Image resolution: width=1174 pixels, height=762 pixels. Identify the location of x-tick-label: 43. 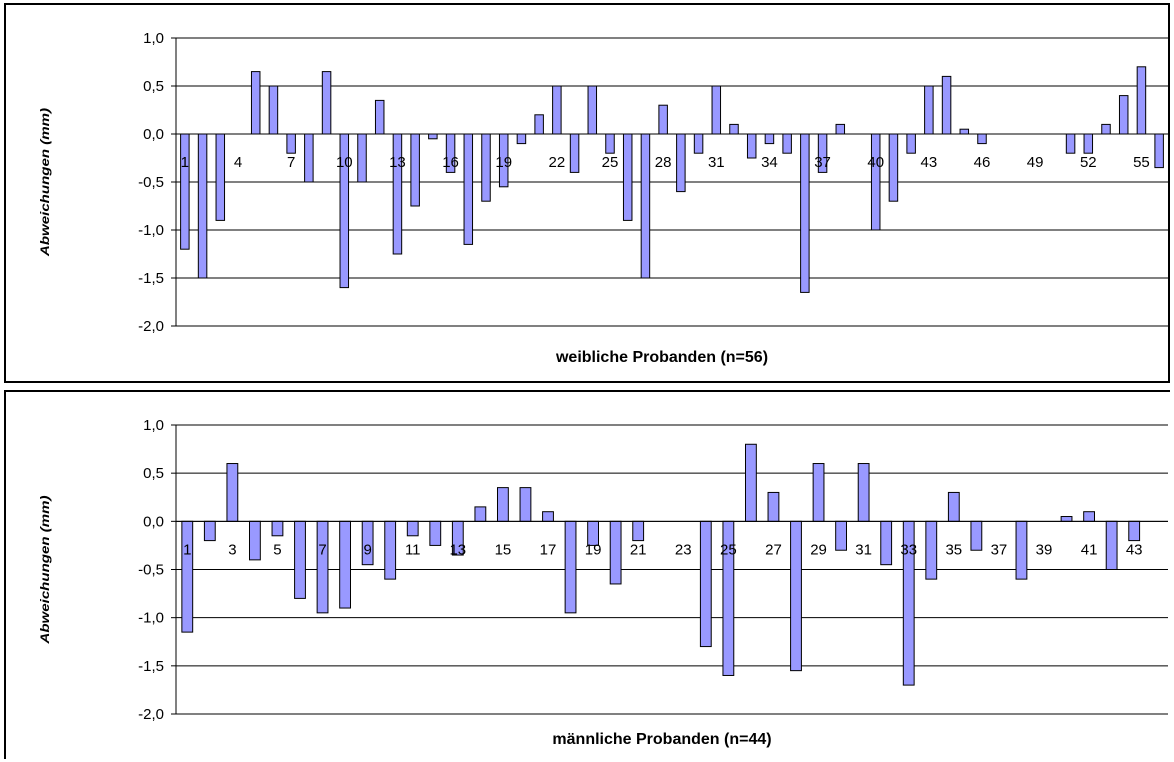
(929, 162).